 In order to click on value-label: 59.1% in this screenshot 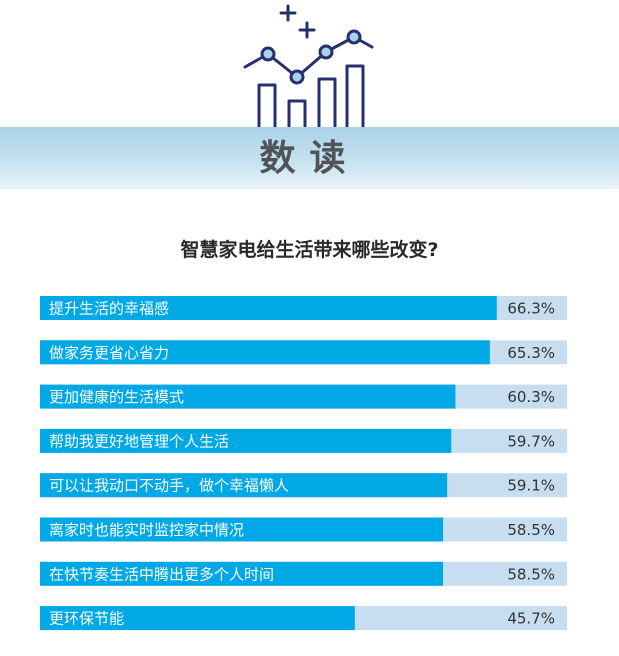, I will do `click(531, 486)`.